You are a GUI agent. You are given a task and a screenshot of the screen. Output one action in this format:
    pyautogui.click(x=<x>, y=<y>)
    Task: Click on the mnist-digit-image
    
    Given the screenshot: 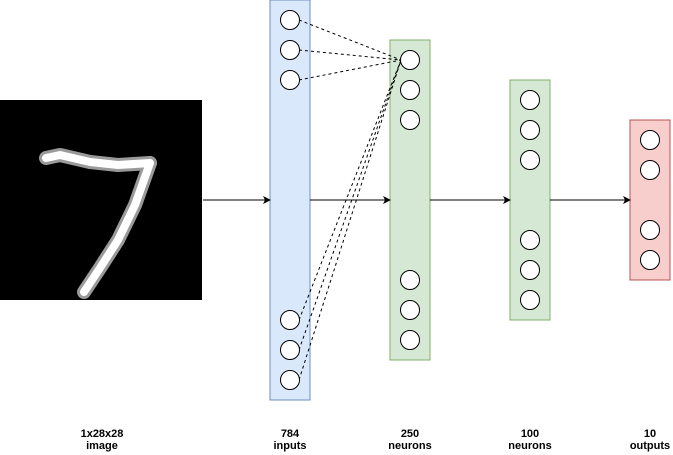 What is the action you would take?
    pyautogui.click(x=101, y=200)
    